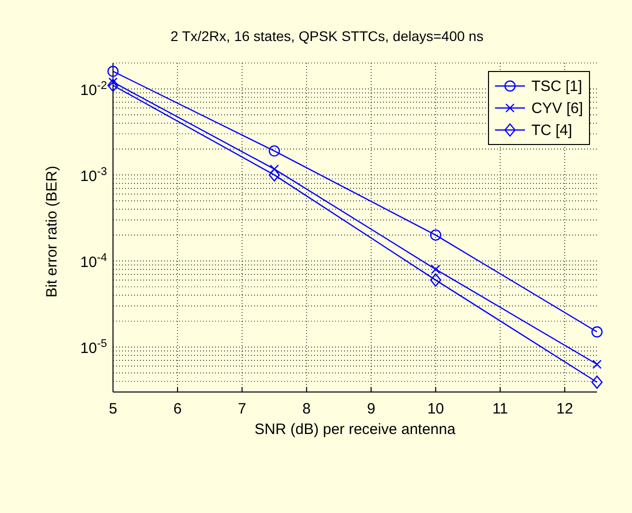  Describe the element at coordinates (93, 261) in the screenshot. I see `y-tick-label: 10$^{-4}$` at that location.